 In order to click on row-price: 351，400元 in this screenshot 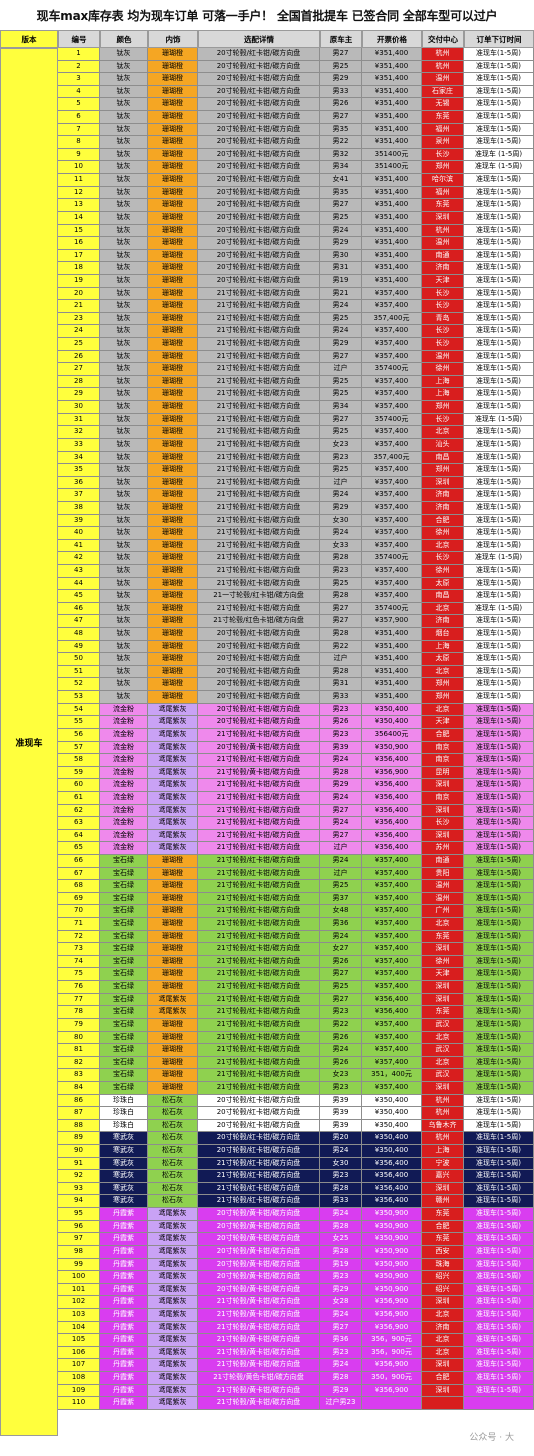, I will do `click(392, 1075)`.